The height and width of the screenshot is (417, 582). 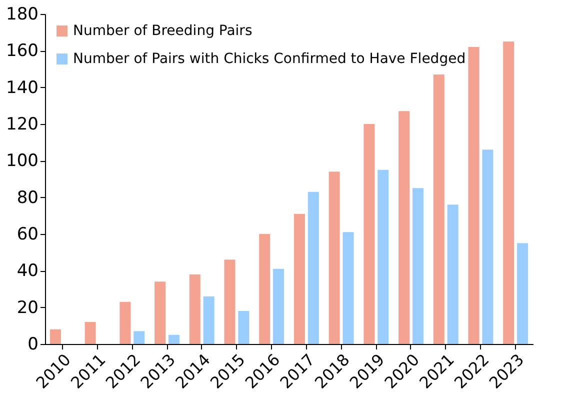 I want to click on y-tick-label: 40, so click(x=27, y=271).